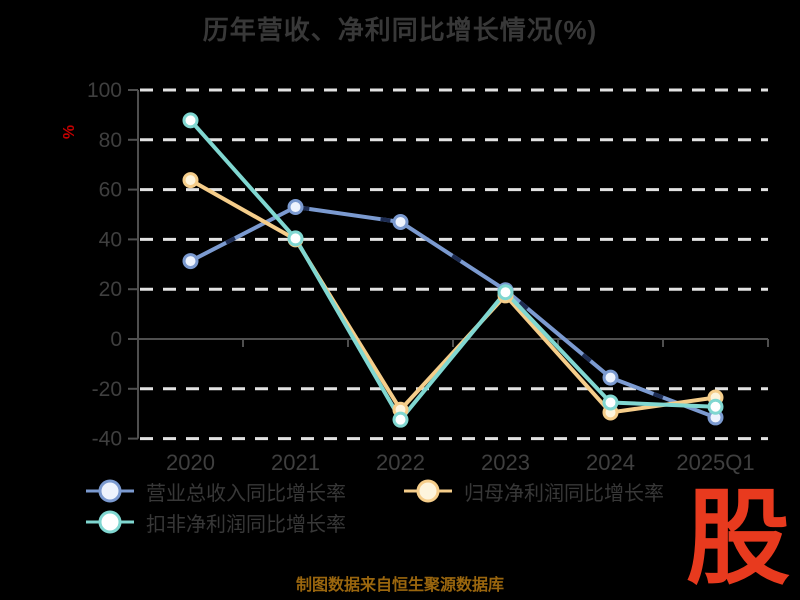 The height and width of the screenshot is (600, 800). I want to click on stock-logo: 股, so click(738, 539).